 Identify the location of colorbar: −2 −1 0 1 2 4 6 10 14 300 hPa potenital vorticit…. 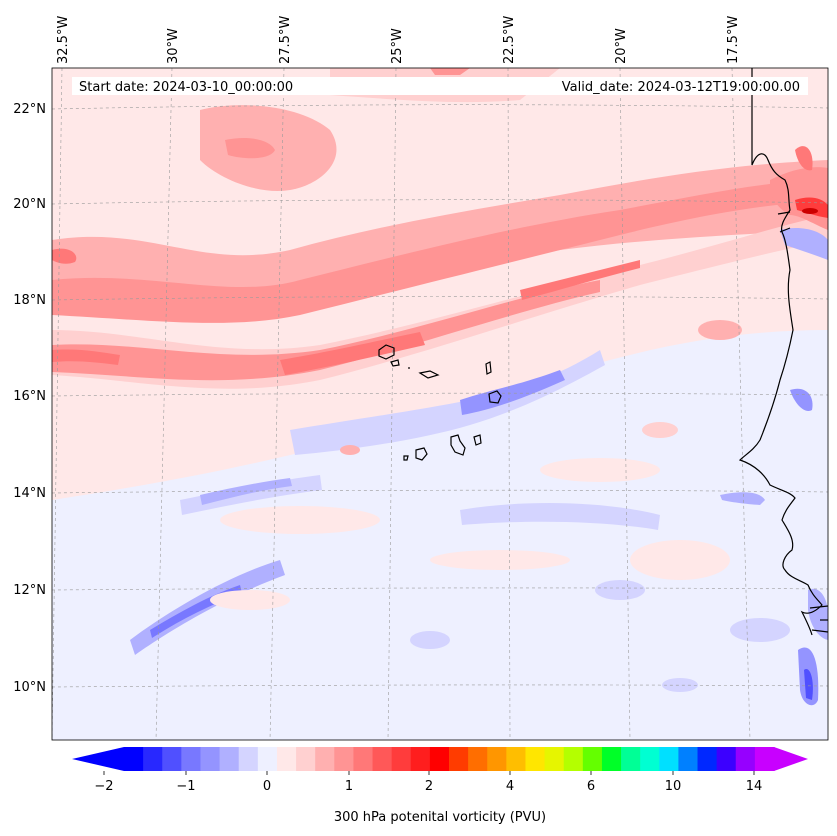
(440, 786).